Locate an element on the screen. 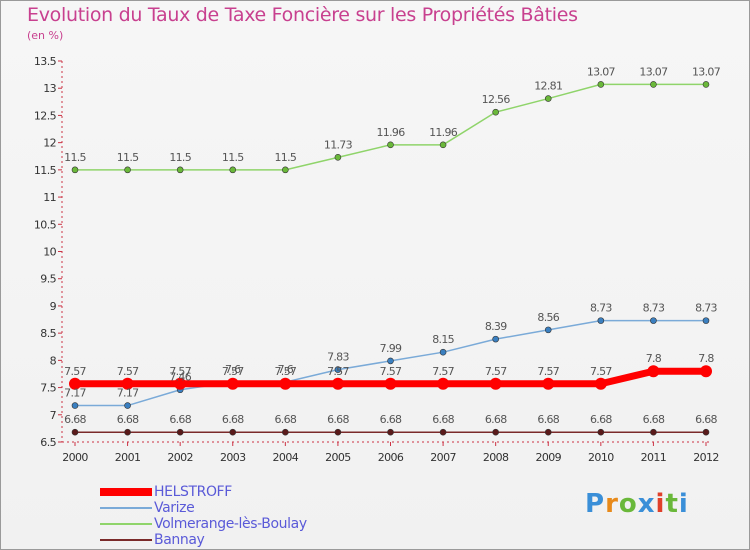 This screenshot has height=550, width=750. x-tick-label: 2002 is located at coordinates (180, 457).